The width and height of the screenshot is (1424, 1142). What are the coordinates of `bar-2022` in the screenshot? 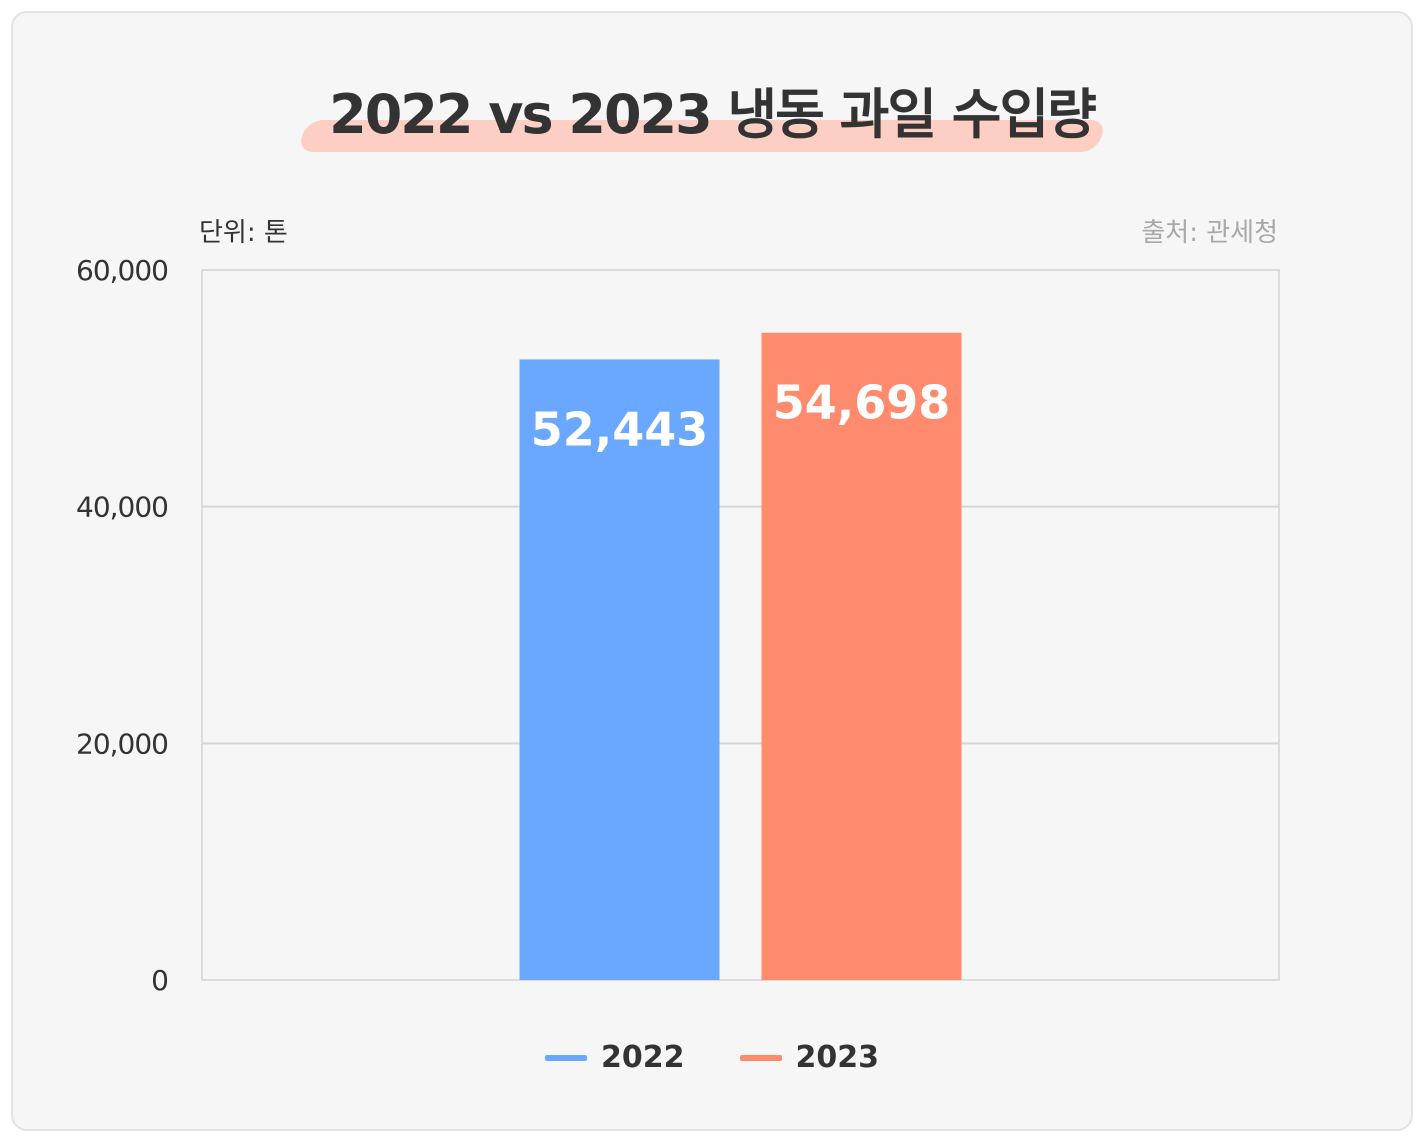 It's located at (619, 669).